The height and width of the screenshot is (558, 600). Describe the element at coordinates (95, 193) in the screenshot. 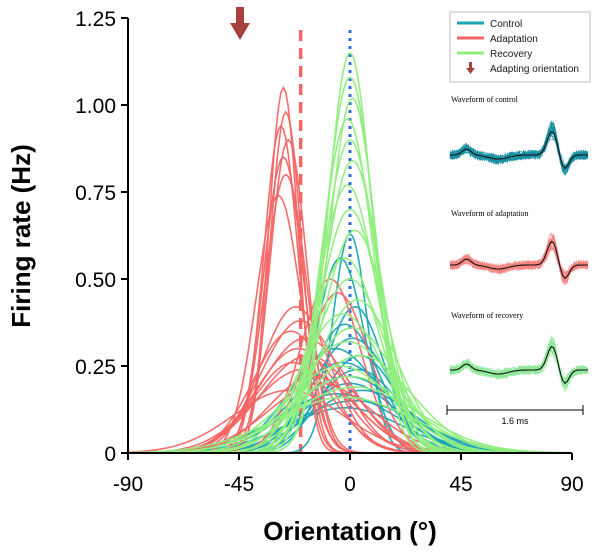

I see `y-tick-label: 0.75` at that location.